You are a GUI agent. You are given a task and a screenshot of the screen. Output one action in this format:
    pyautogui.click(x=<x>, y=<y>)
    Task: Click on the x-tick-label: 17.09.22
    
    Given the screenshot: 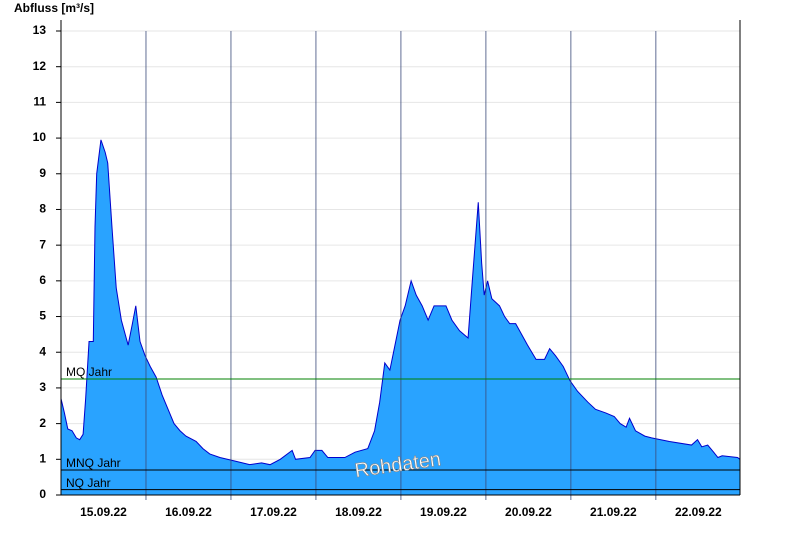 What is the action you would take?
    pyautogui.click(x=273, y=512)
    